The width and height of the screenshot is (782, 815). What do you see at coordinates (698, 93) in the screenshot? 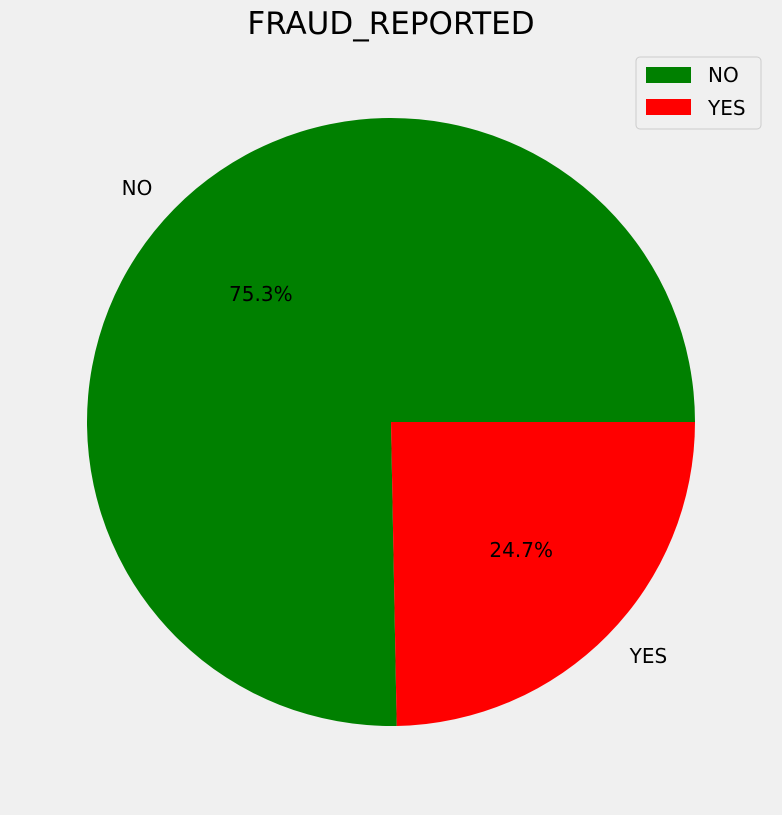
I see `legend: NO YES` at bounding box center [698, 93].